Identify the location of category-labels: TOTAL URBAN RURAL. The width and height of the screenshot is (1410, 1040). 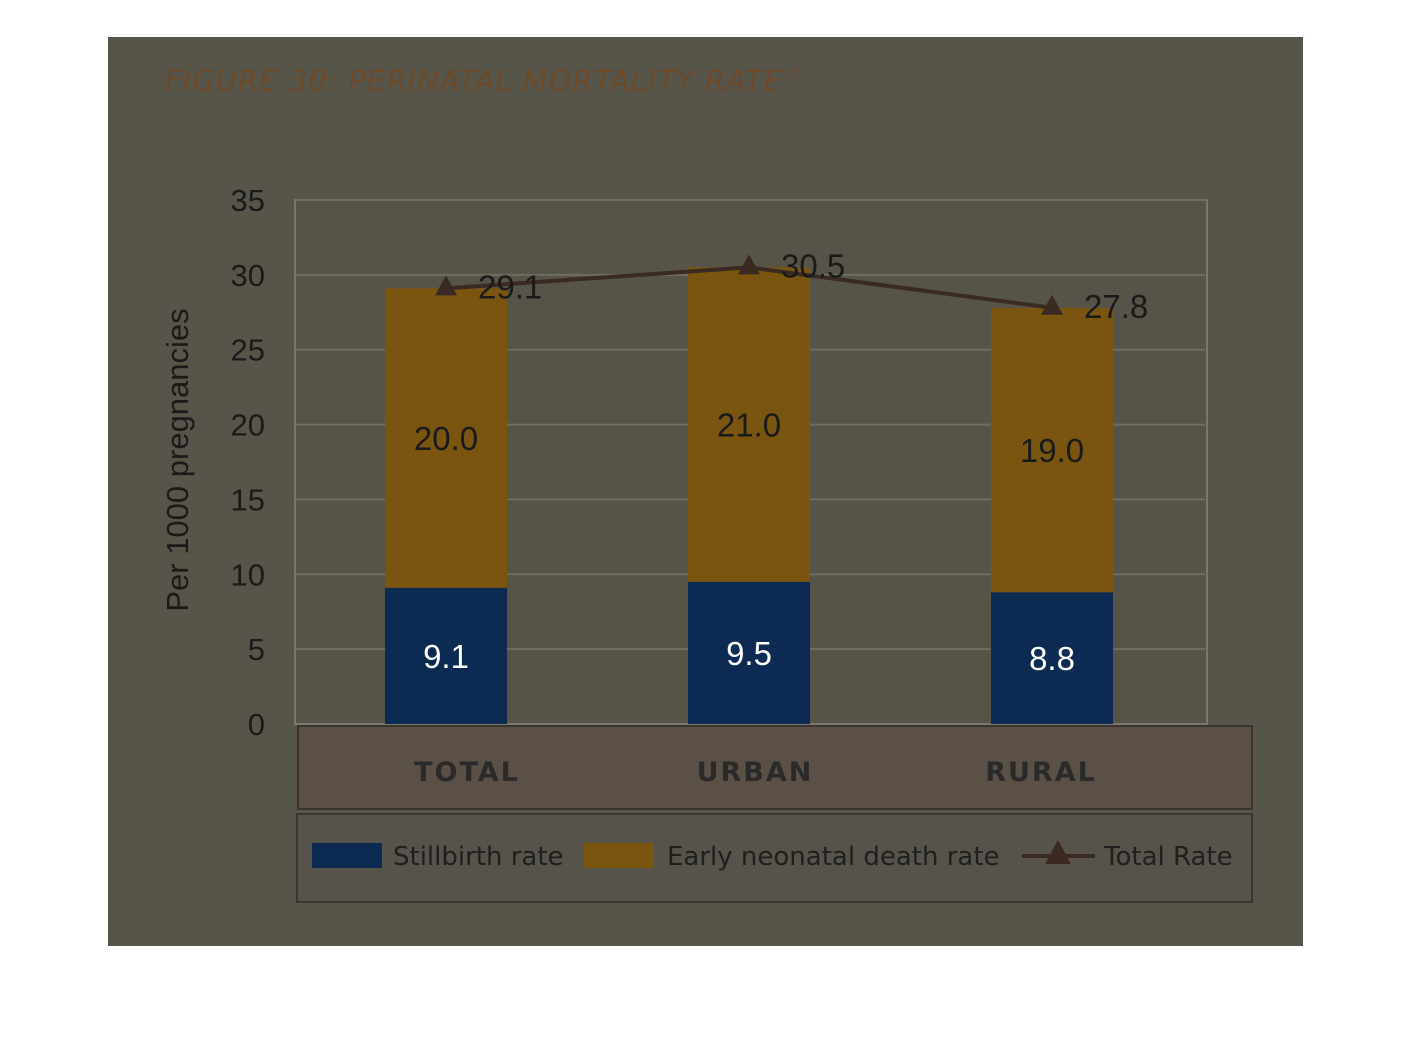
(755, 772).